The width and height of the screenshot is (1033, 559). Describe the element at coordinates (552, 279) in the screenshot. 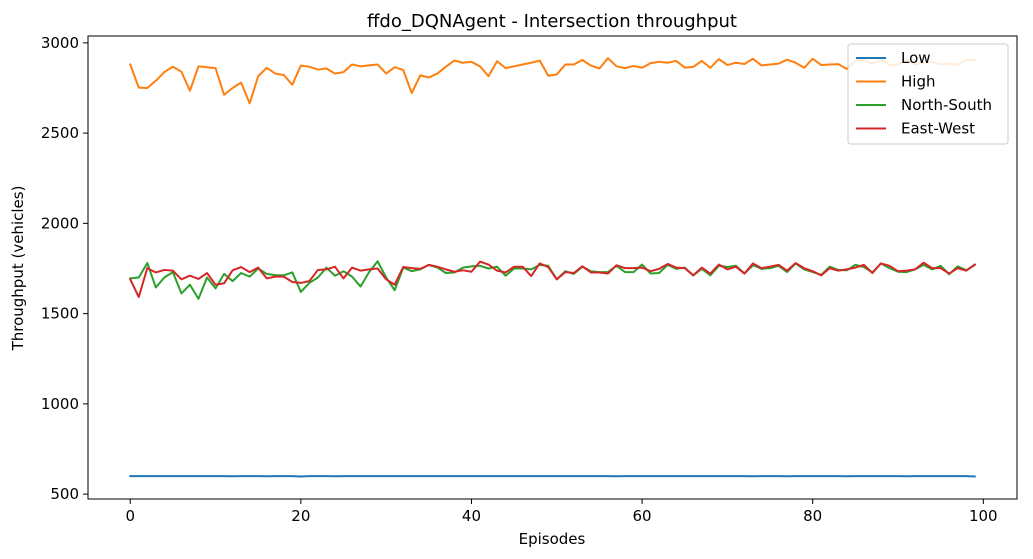

I see `series-line-east-west` at that location.